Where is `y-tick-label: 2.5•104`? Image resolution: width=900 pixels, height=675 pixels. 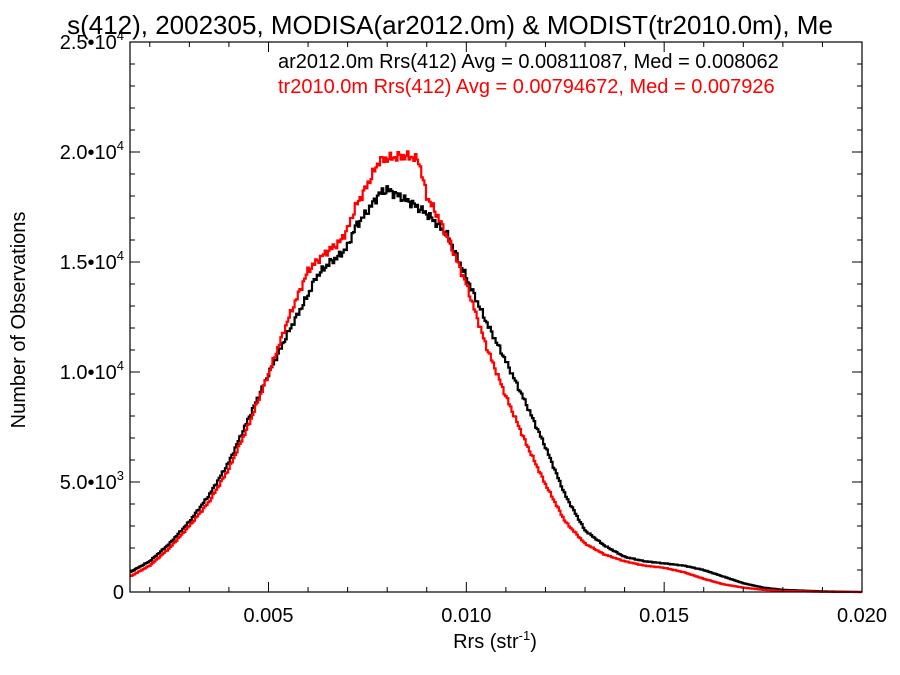
y-tick-label: 2.5•104 is located at coordinates (92, 41).